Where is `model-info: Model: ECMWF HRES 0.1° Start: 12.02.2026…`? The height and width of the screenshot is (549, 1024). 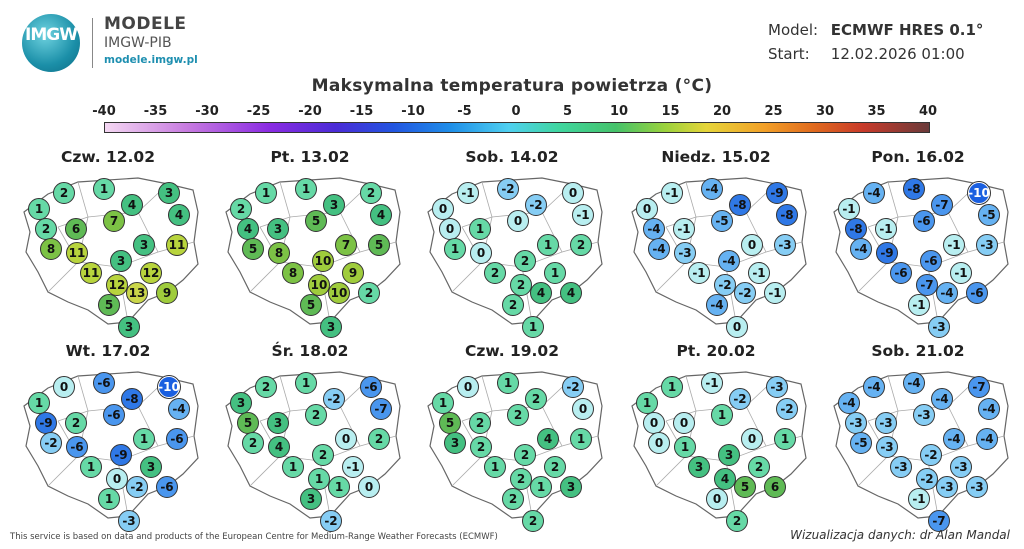 model-info: Model: ECMWF HRES 0.1° Start: 12.02.2026… is located at coordinates (875, 42).